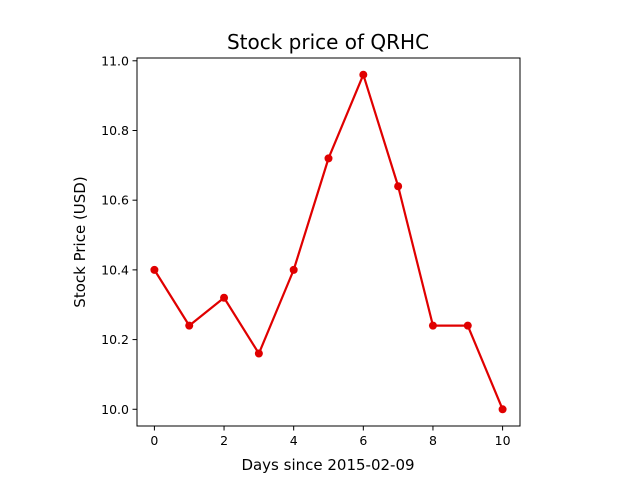 This screenshot has height=480, width=640. What do you see at coordinates (115, 269) in the screenshot?
I see `y-tick-label: 10.4` at bounding box center [115, 269].